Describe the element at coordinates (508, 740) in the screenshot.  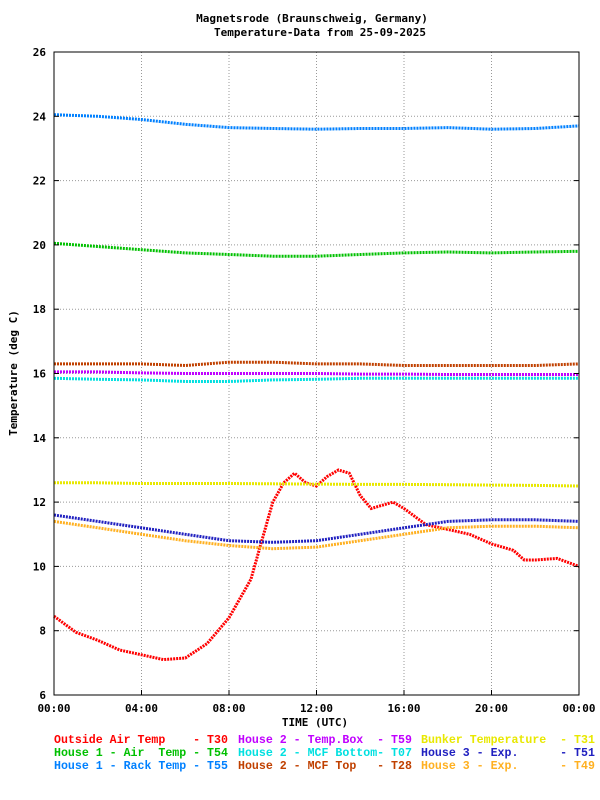
I see `legend-entry: Bunker Temperature - T31` at that location.